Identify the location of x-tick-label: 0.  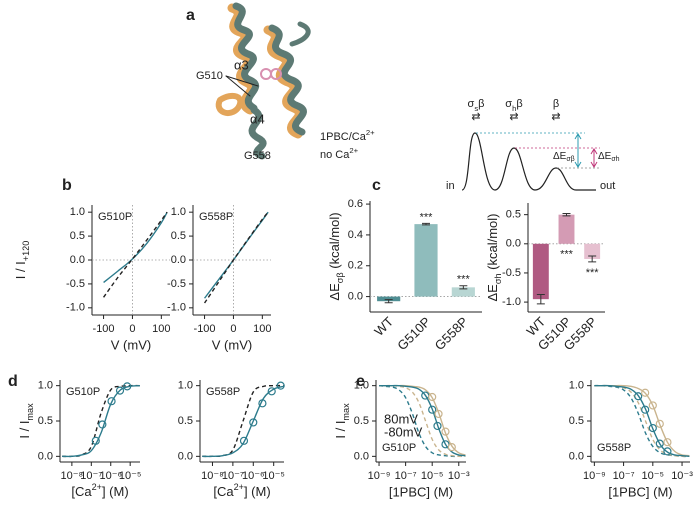
(233, 329).